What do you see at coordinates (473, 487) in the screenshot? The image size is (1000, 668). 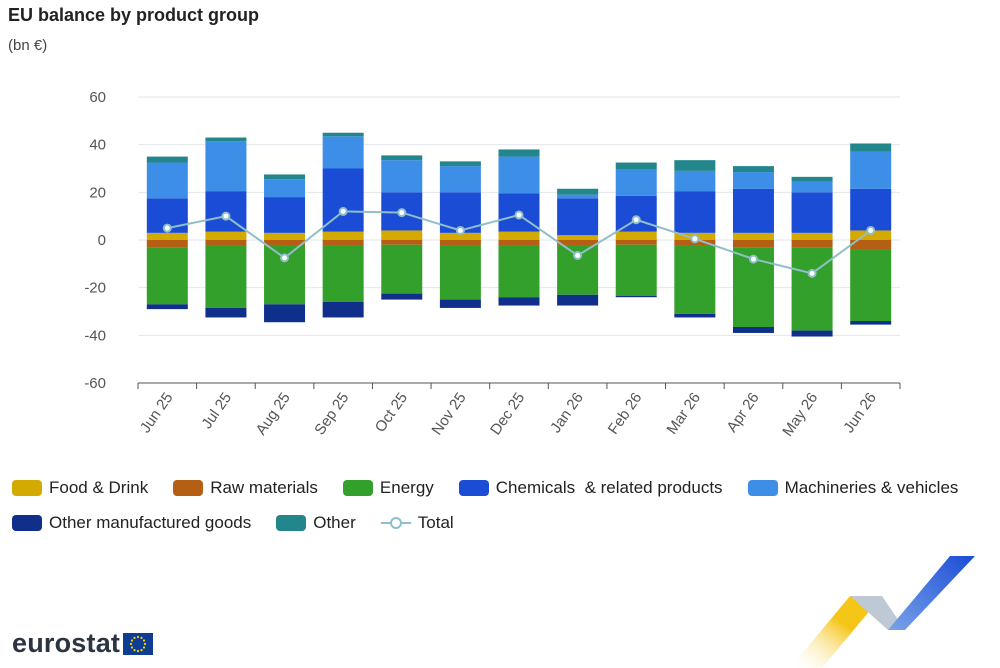 I see `legend-swatch-chemicals` at bounding box center [473, 487].